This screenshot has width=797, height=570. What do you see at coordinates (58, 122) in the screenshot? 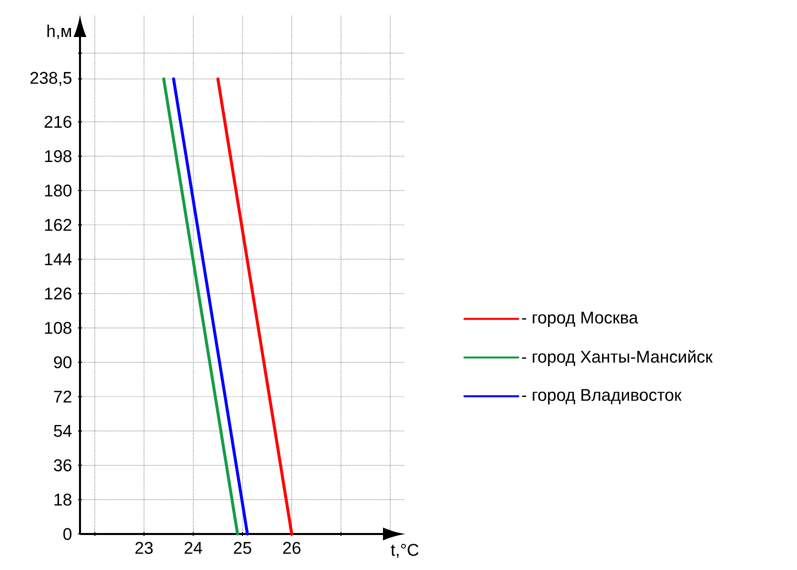
I see `y-tick-label: 216` at bounding box center [58, 122].